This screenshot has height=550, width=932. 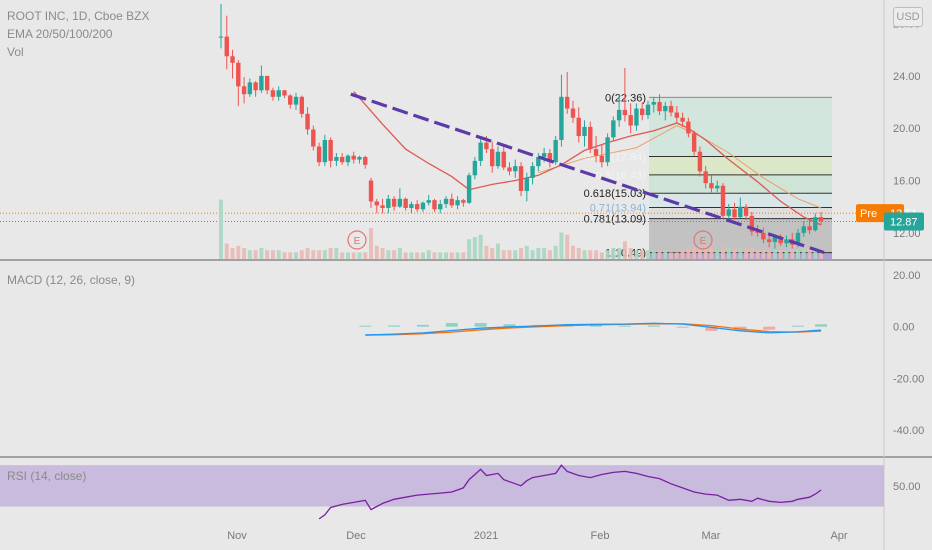 I want to click on fib-level-label: 0(22.36), so click(x=625, y=98).